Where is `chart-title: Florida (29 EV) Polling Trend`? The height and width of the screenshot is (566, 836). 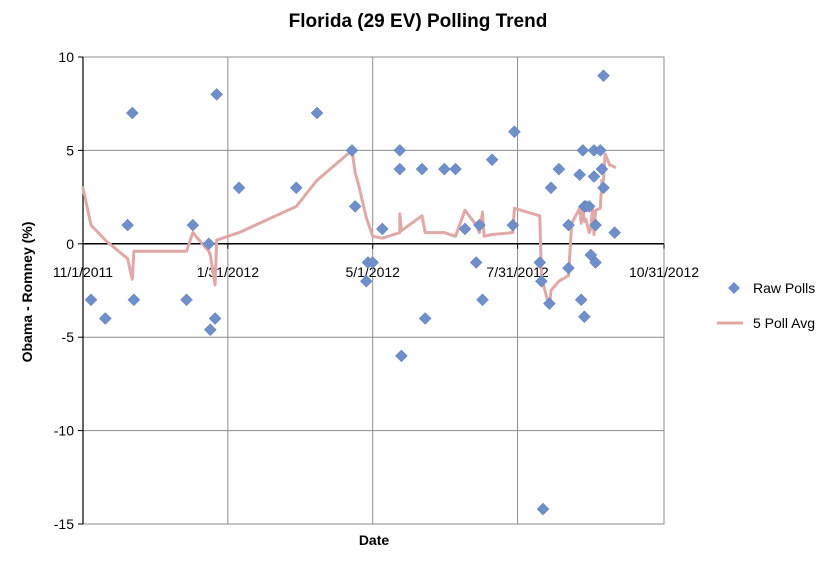
chart-title: Florida (29 EV) Polling Trend is located at coordinates (418, 21).